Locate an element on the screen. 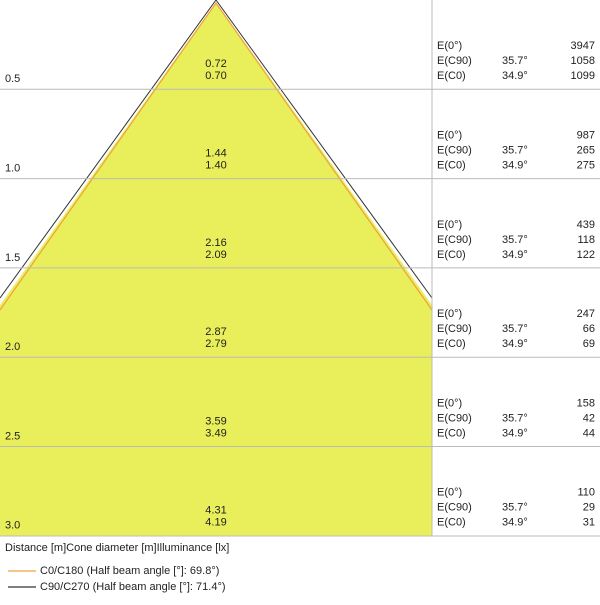  illuminance-value: 275 is located at coordinates (586, 166).